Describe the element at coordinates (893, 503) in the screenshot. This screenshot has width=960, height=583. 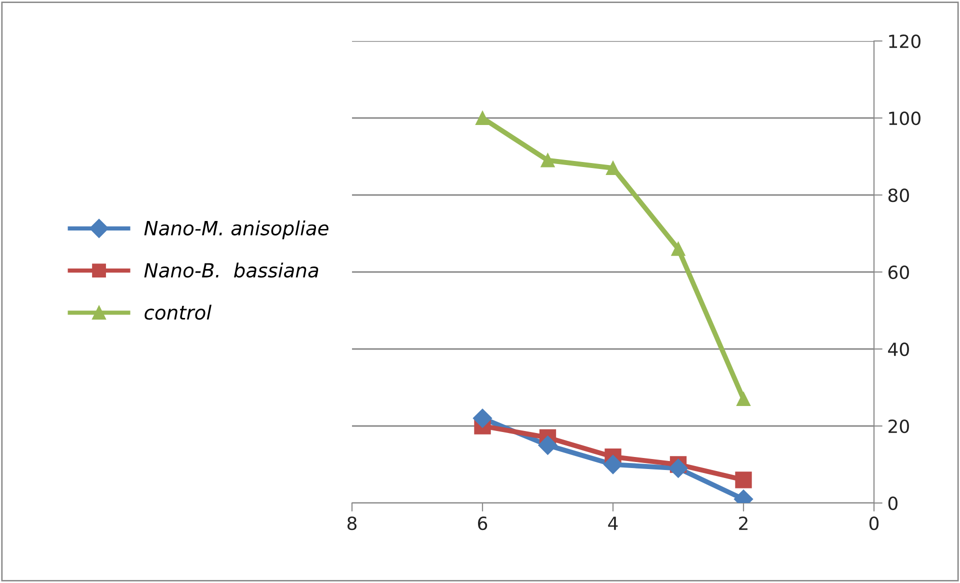
I see `y-tick-label: 0` at that location.